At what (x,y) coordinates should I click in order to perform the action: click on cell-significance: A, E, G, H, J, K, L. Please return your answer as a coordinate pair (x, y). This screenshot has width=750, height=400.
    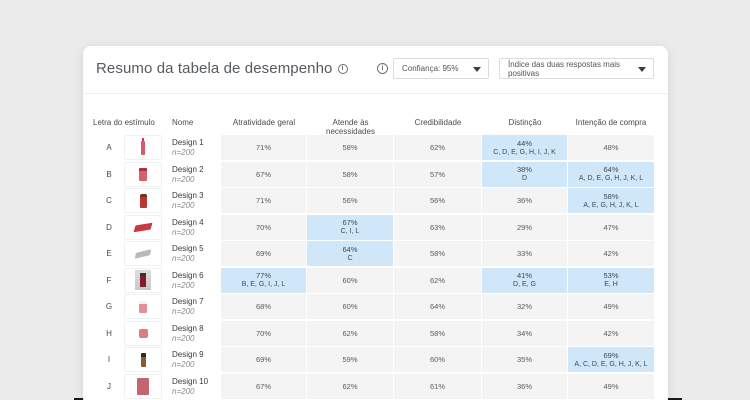
    Looking at the image, I should click on (611, 205).